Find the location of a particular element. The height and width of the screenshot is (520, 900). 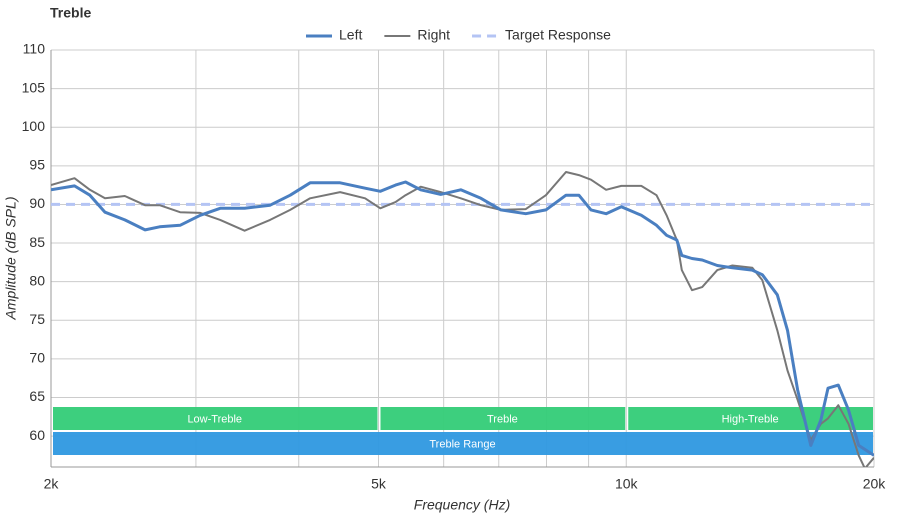

y-axis-label: Amplitude (dB SPL) is located at coordinates (11, 259).